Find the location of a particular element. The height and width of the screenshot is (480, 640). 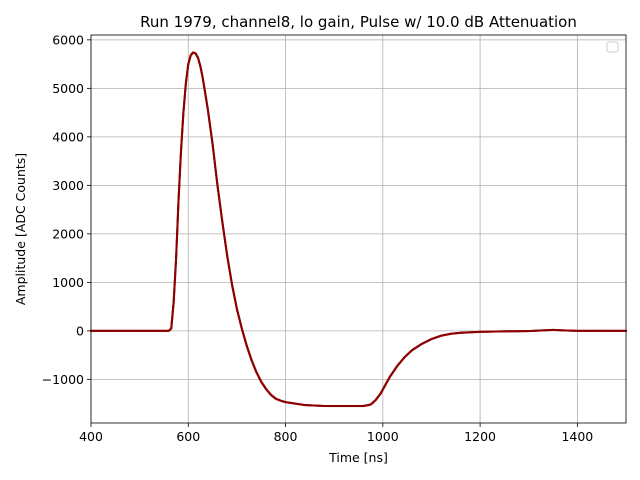

x-tick-label: 600 is located at coordinates (188, 436).